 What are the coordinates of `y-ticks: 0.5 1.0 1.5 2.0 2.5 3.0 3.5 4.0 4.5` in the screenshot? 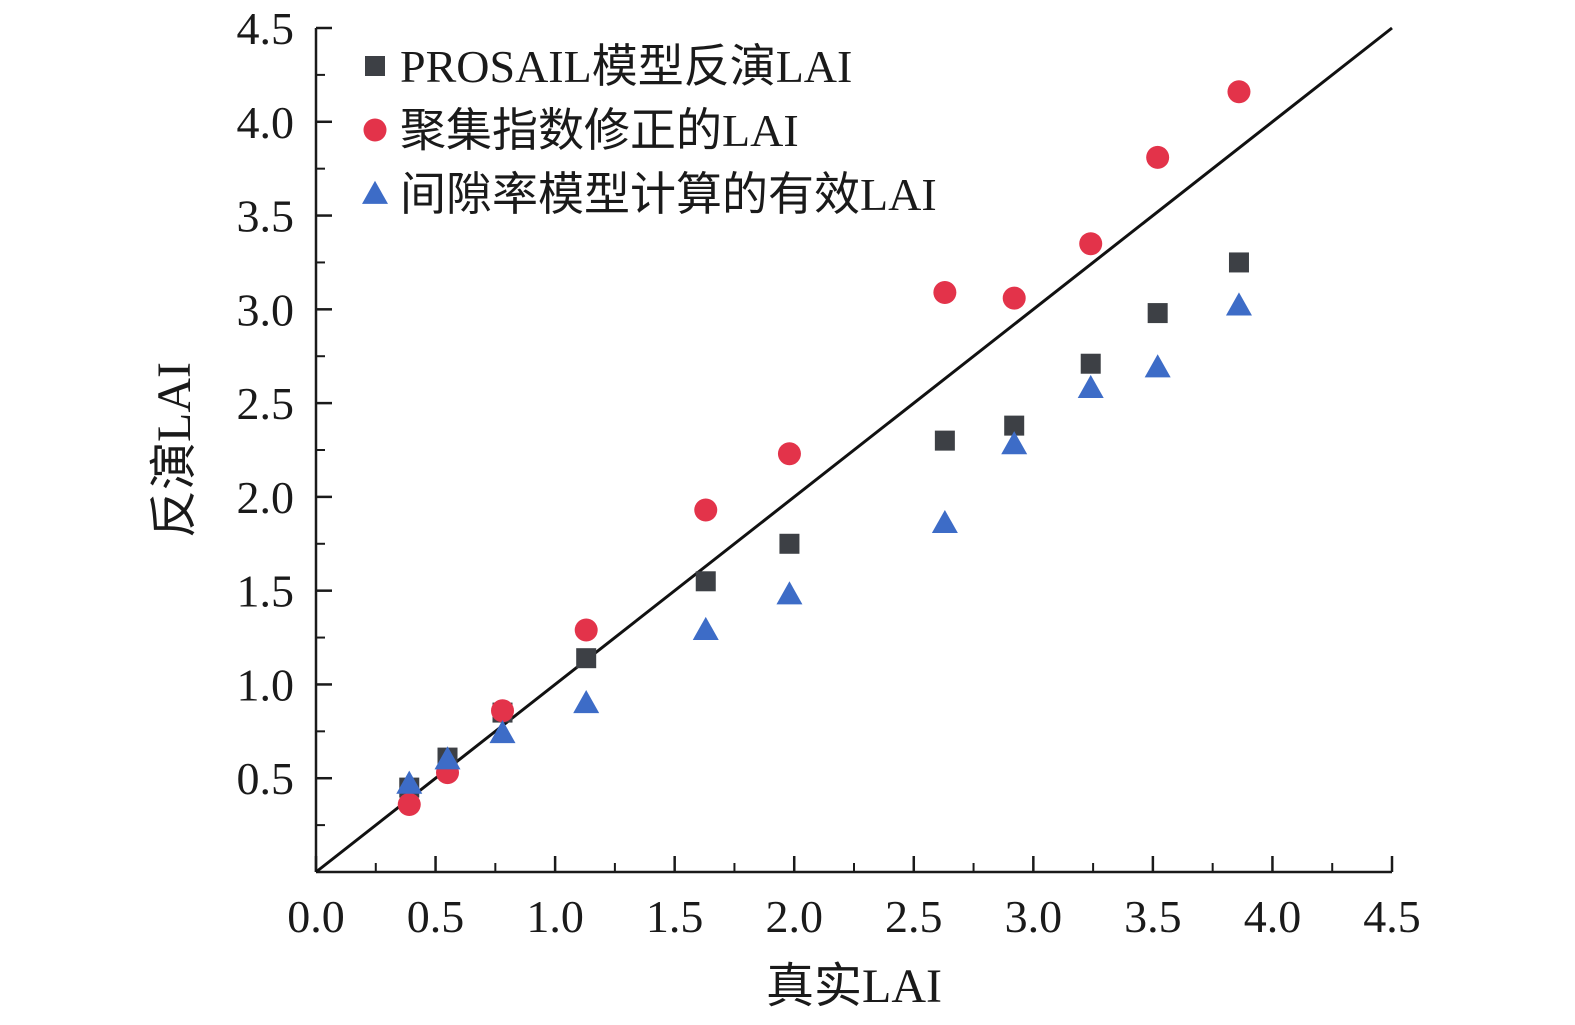 It's located at (284, 415).